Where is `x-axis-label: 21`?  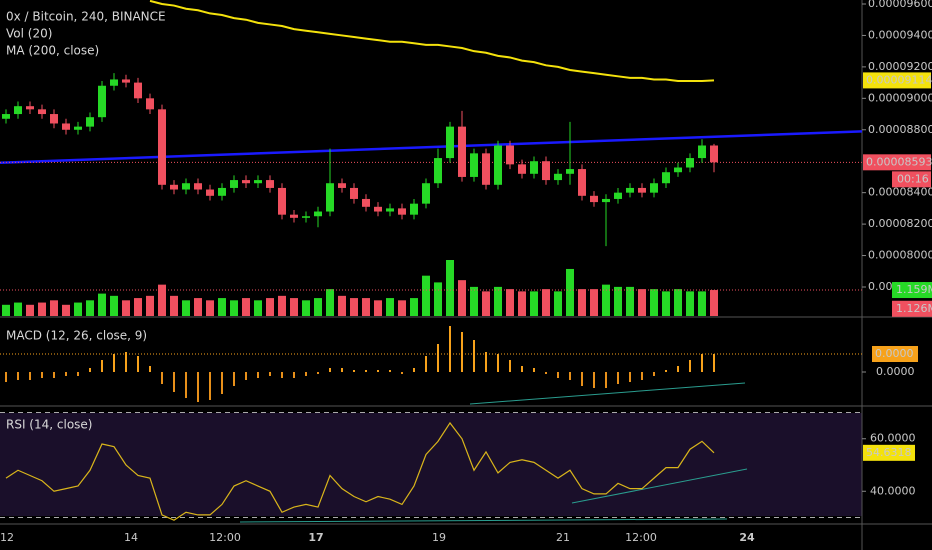 x-axis-label: 21 is located at coordinates (563, 537).